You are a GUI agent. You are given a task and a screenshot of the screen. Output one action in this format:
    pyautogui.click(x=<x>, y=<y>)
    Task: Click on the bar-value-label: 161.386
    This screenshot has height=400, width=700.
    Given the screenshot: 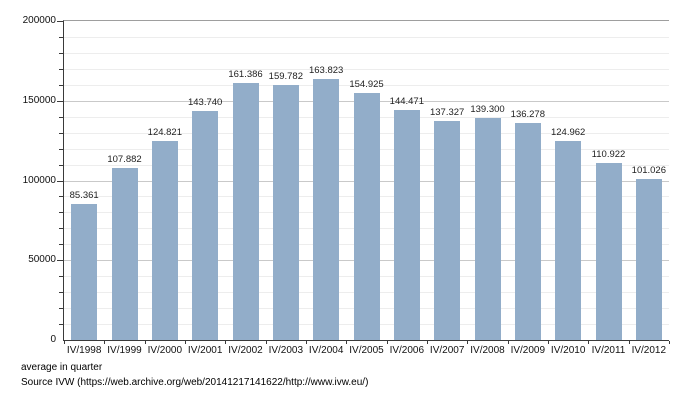 What is the action you would take?
    pyautogui.click(x=245, y=74)
    